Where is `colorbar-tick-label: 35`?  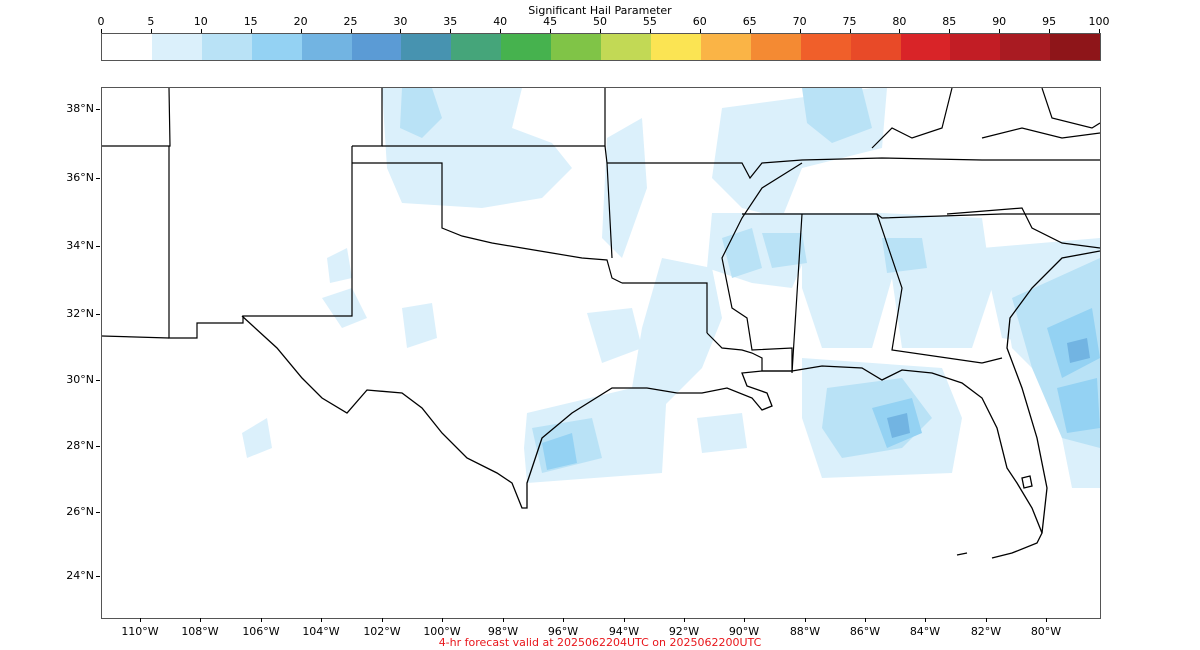
colorbar-tick-label: 35 is located at coordinates (450, 21).